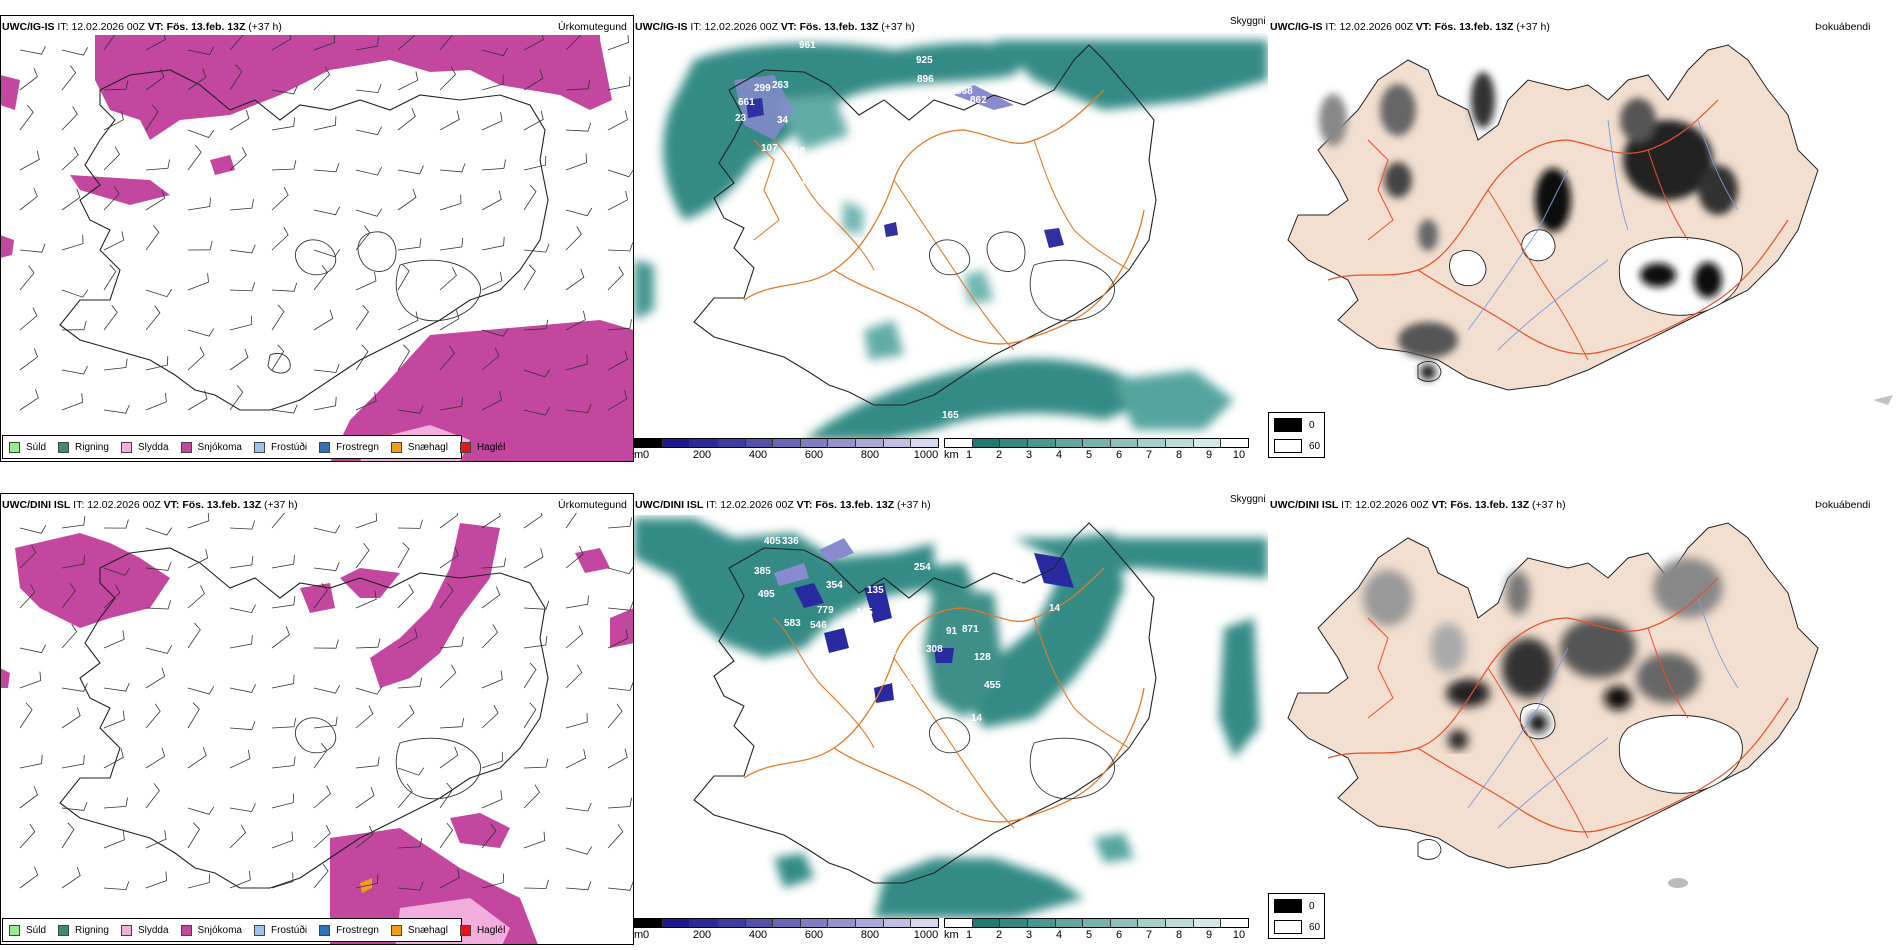  Describe the element at coordinates (1312, 906) in the screenshot. I see `legend-label: 0` at that location.